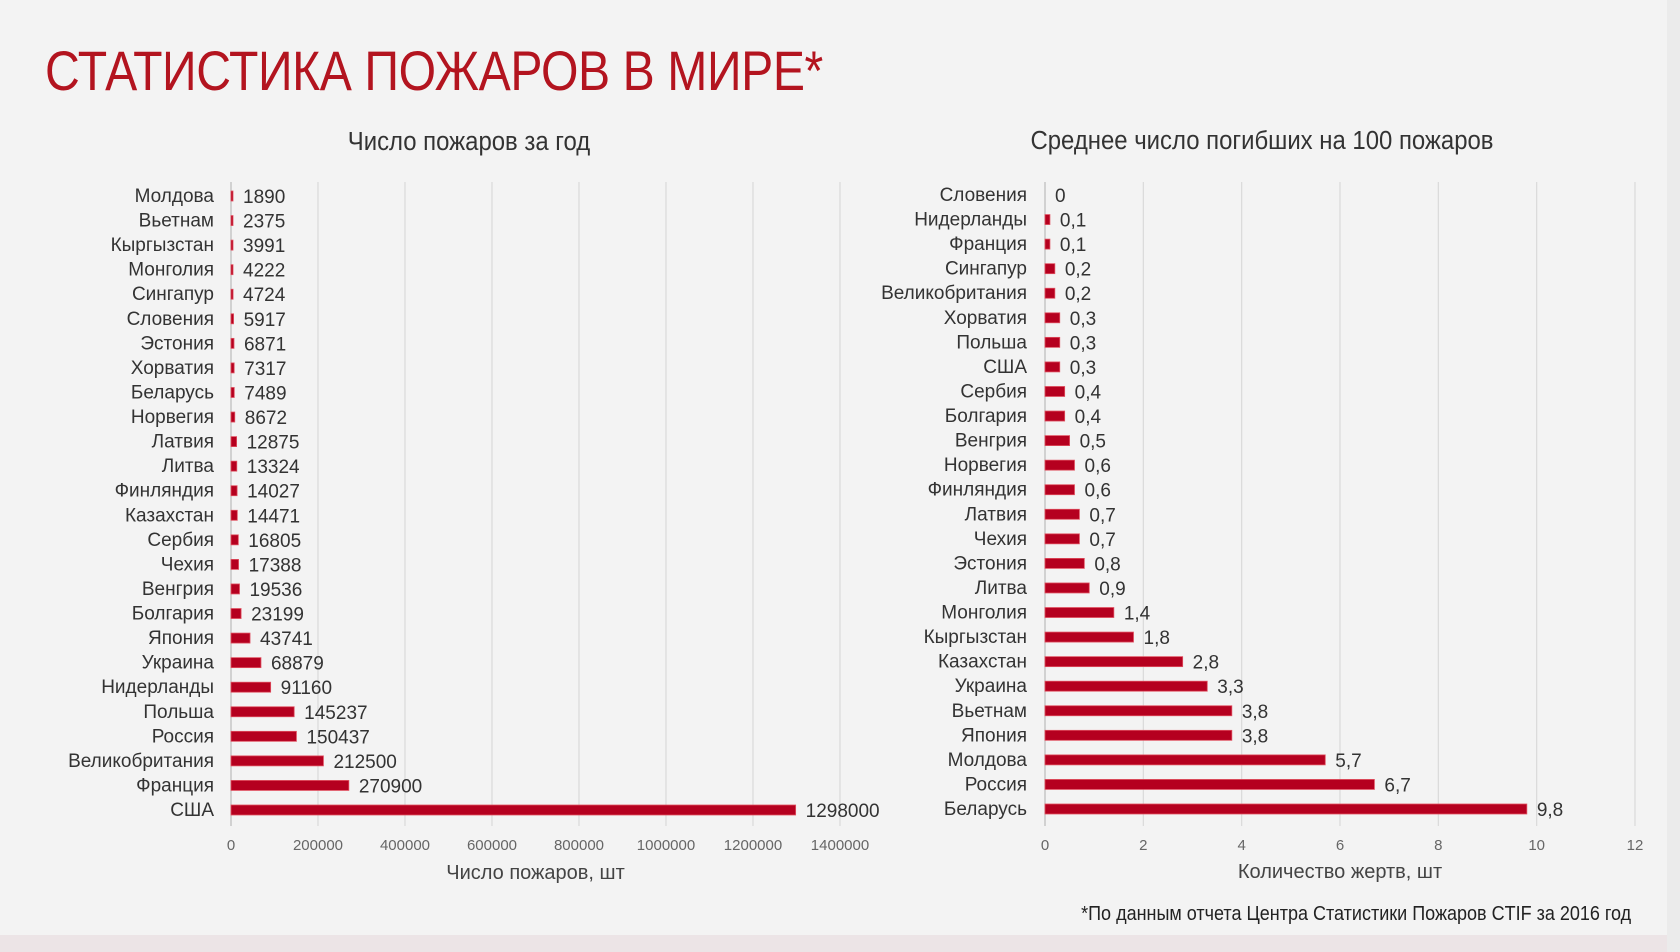 Image resolution: width=1680 pixels, height=952 pixels. Describe the element at coordinates (264, 271) in the screenshot. I see `data-label: 4222` at that location.